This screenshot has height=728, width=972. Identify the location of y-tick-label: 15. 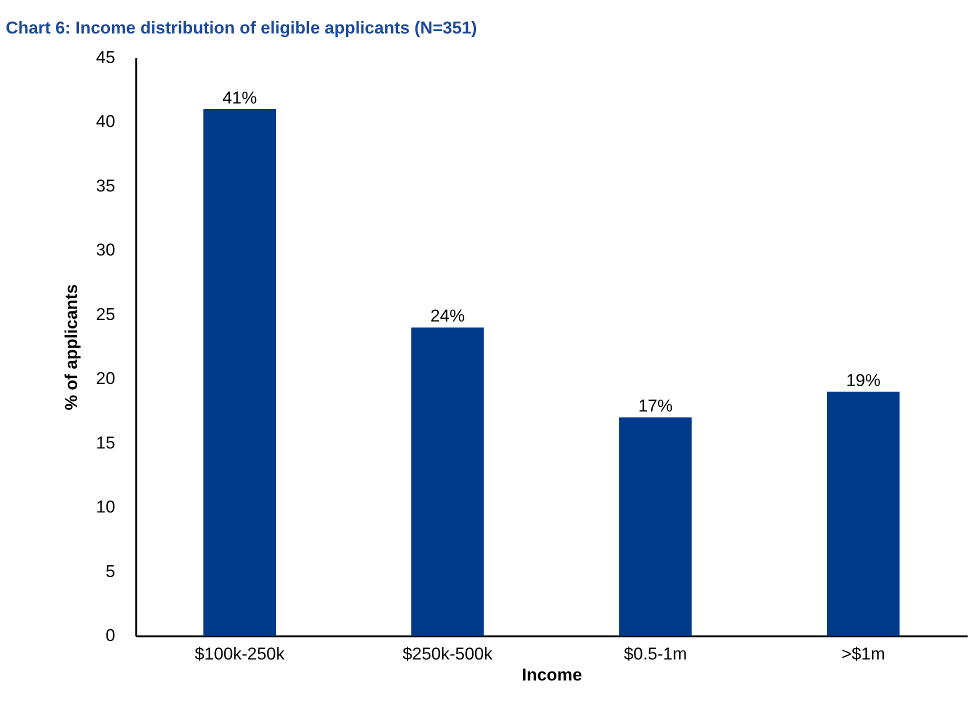
(106, 442).